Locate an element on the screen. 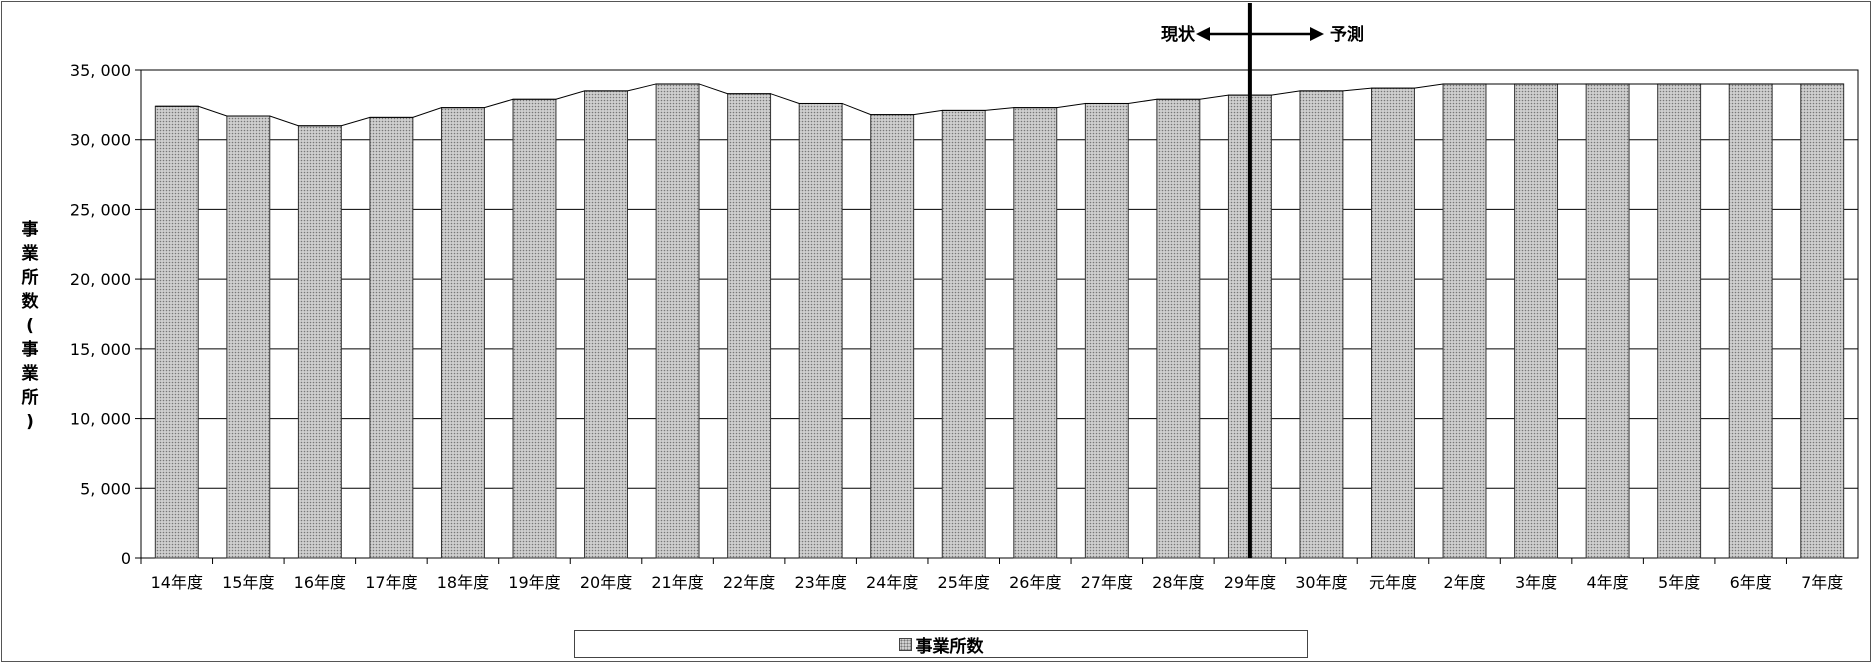 The image size is (1874, 665). y-tick-label: 10, 000 is located at coordinates (100, 419).